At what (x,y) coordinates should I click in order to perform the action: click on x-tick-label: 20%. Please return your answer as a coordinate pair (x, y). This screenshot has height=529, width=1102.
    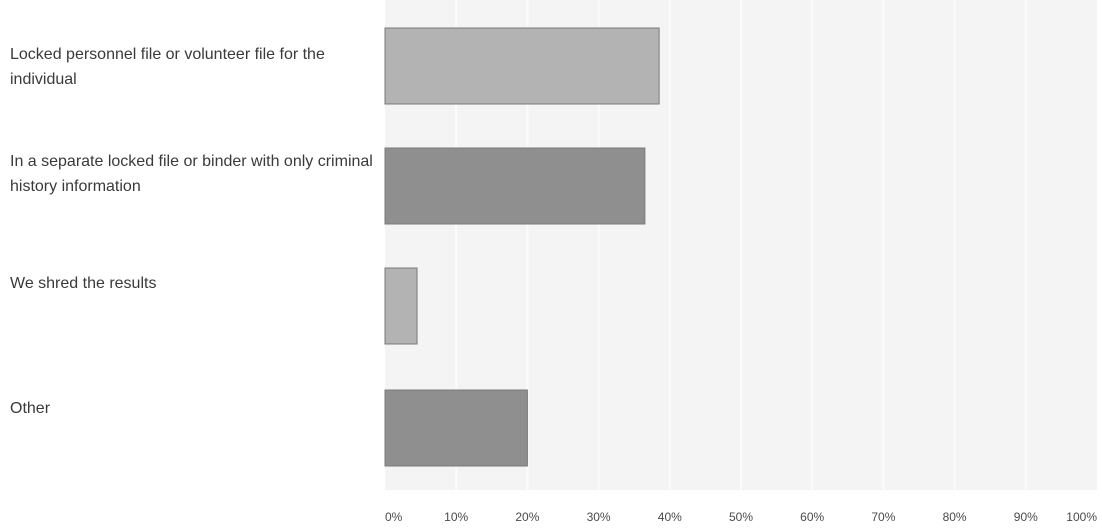
    Looking at the image, I should click on (527, 517).